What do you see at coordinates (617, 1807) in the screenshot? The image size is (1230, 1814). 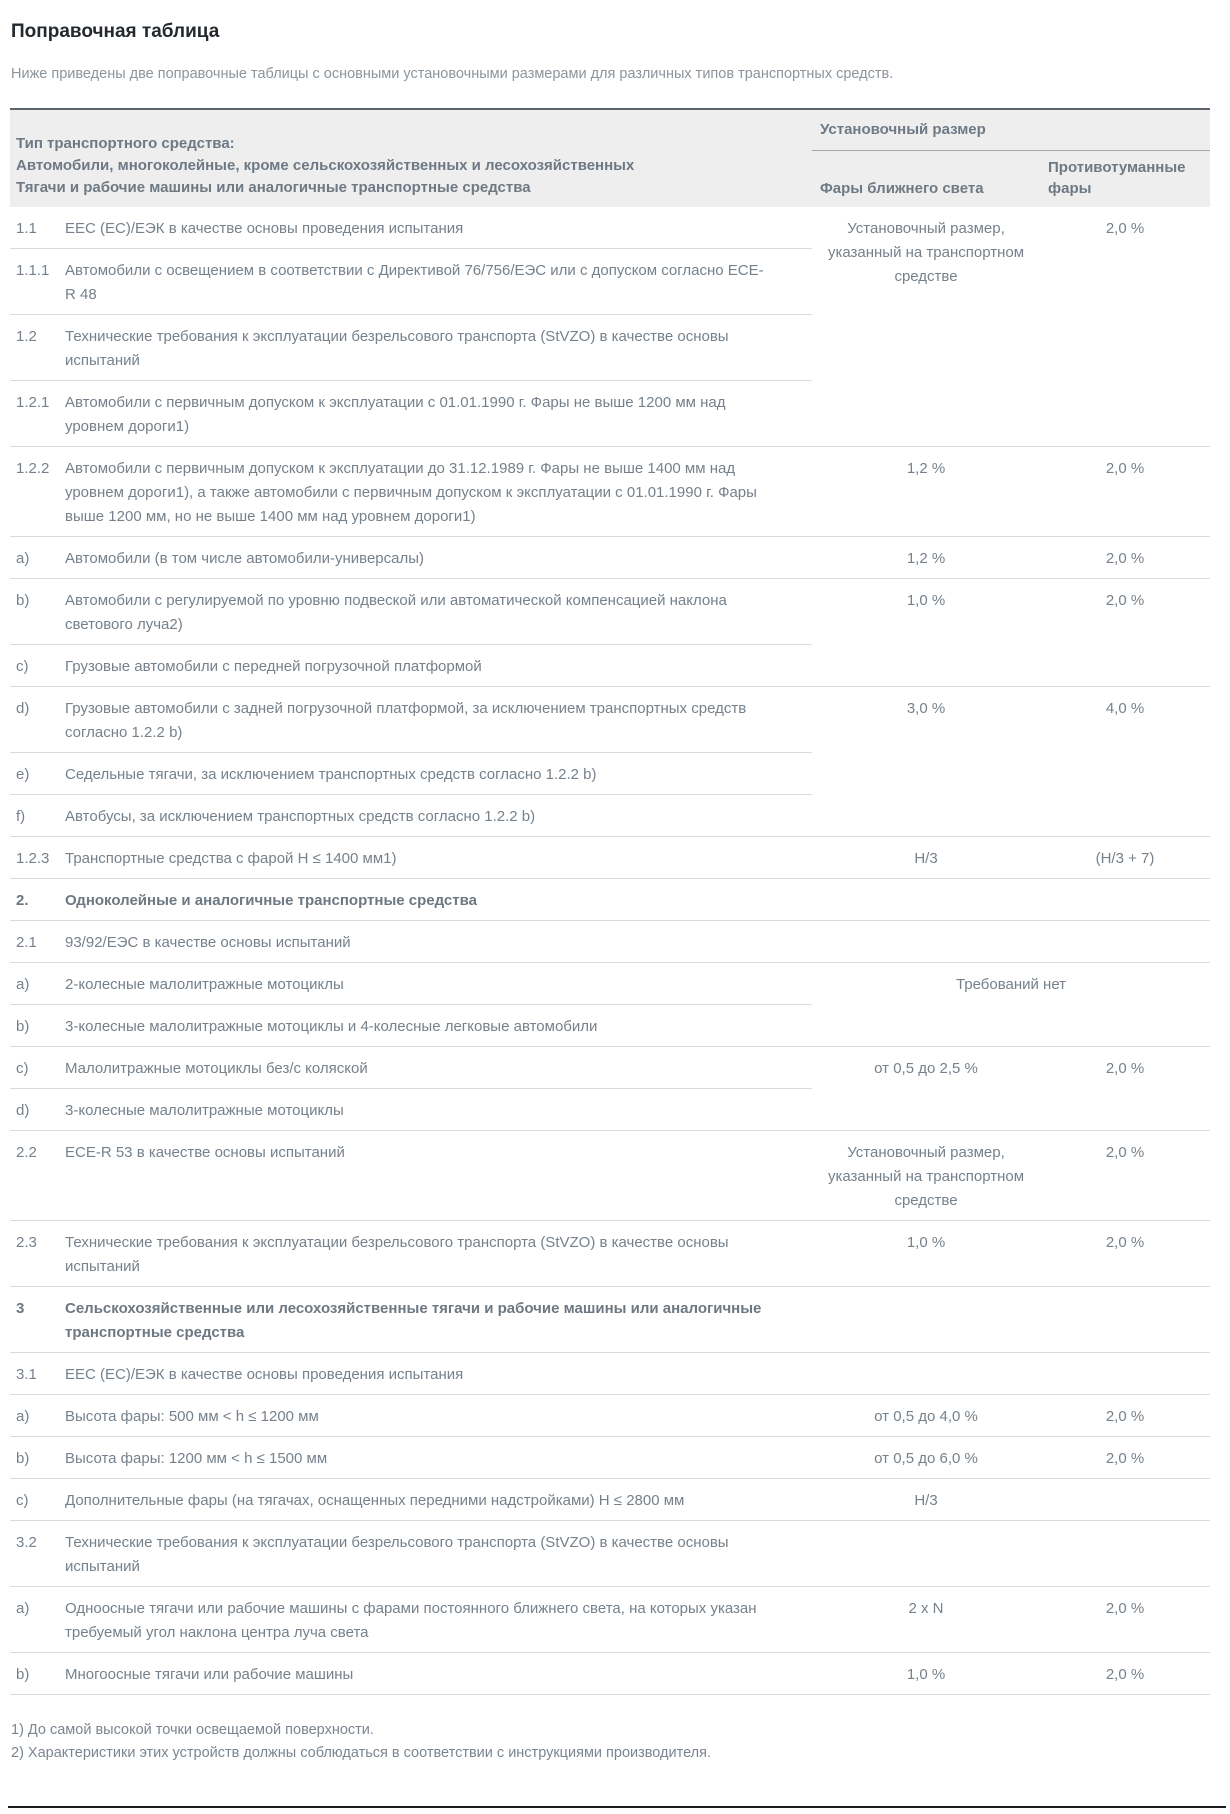 I see `bottom-divider` at bounding box center [617, 1807].